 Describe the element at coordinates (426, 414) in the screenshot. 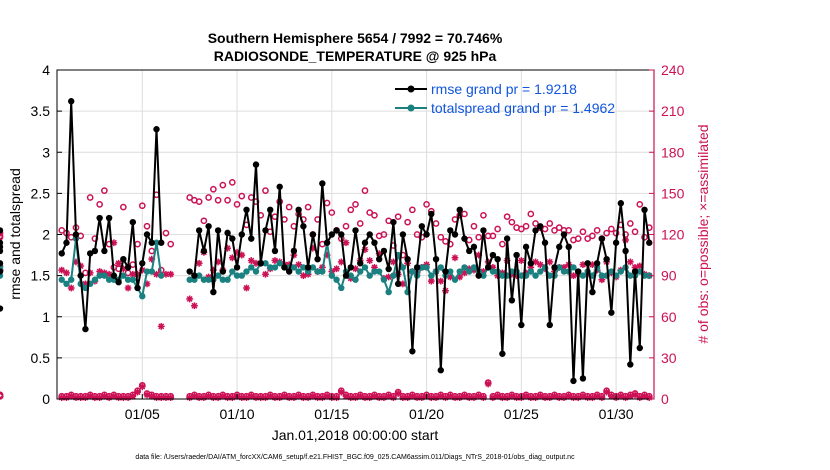

I see `x-tick-label: 01/20` at that location.